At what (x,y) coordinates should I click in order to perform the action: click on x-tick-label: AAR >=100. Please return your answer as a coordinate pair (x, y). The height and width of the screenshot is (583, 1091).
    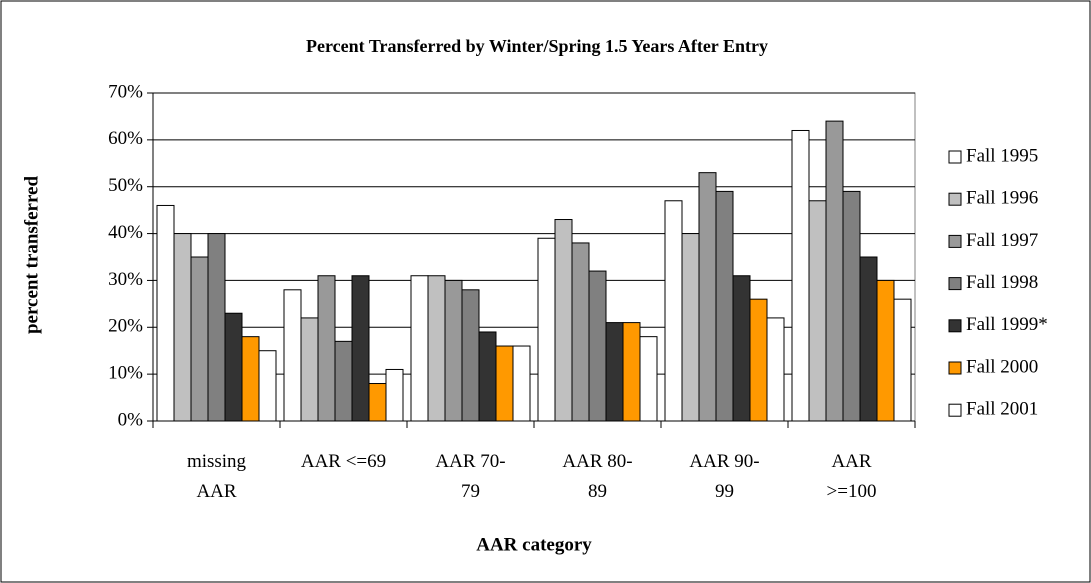
    Looking at the image, I should click on (851, 476).